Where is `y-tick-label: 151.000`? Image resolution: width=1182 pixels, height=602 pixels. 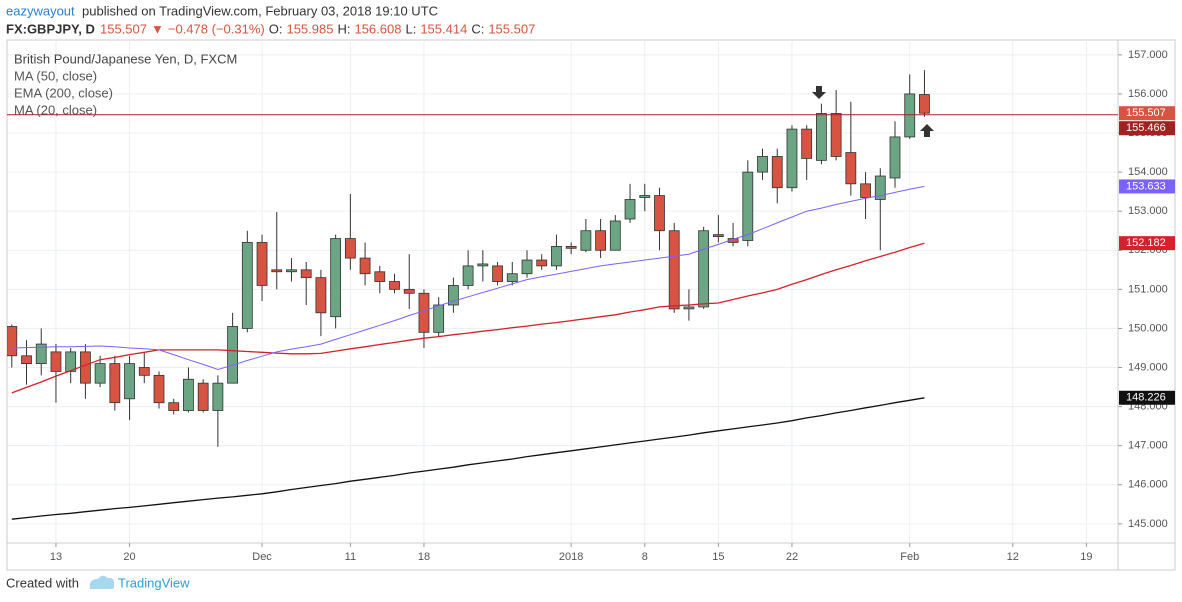
y-tick-label: 151.000 is located at coordinates (1148, 289).